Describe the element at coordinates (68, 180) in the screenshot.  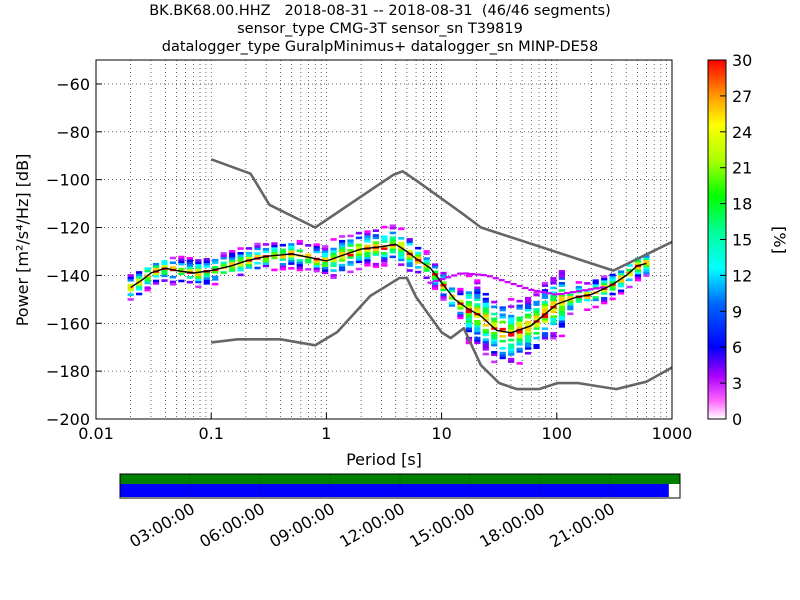
I see `y-tick-label: −100` at that location.